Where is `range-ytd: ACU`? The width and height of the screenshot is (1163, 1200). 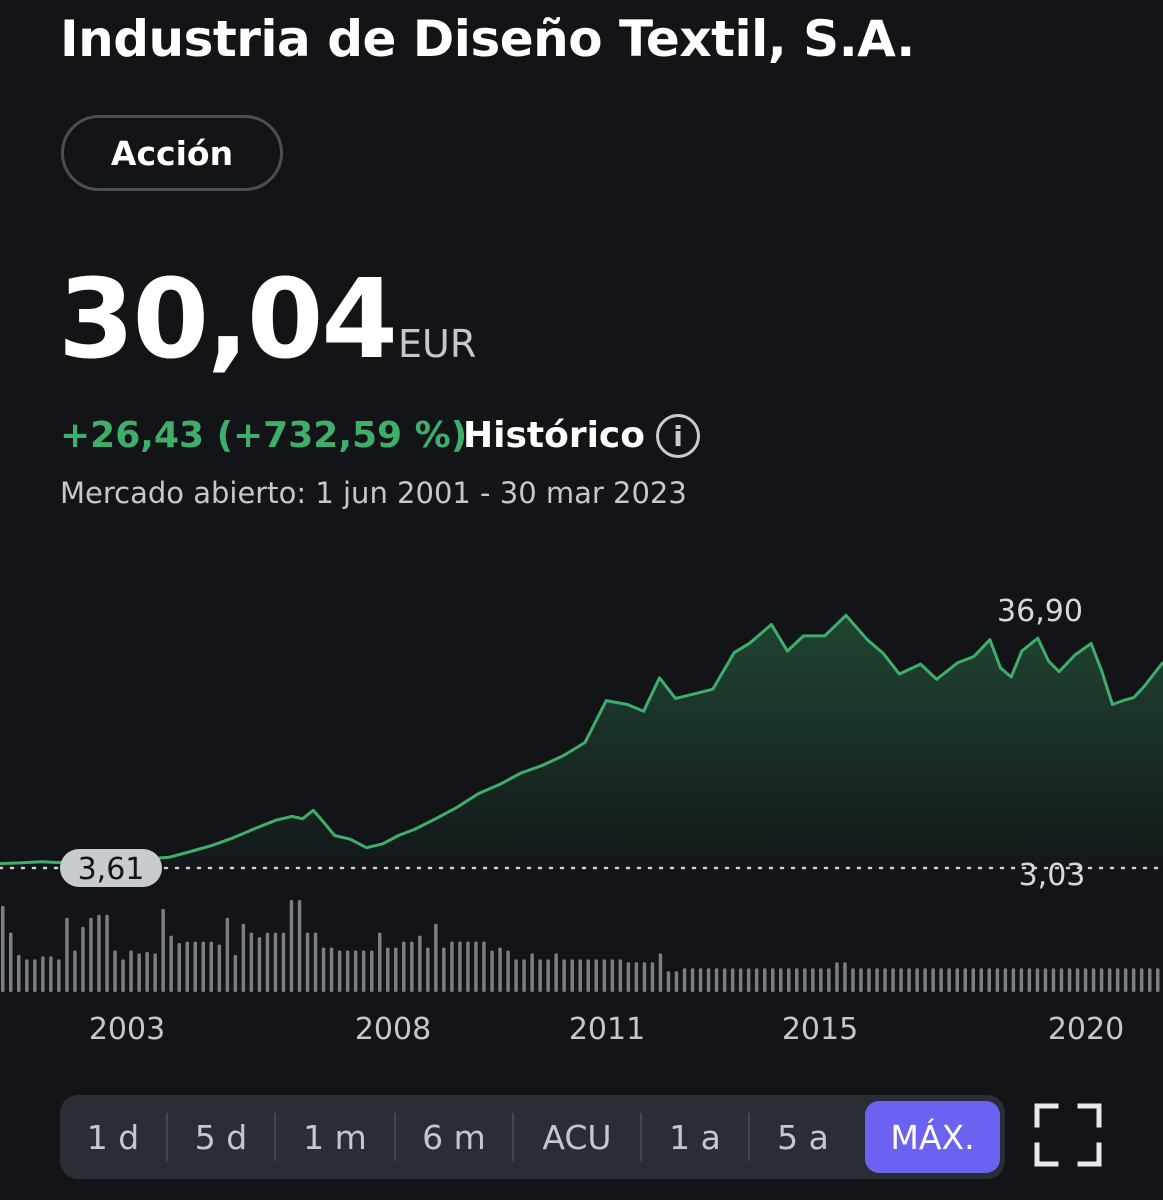
range-ytd: ACU is located at coordinates (577, 1137).